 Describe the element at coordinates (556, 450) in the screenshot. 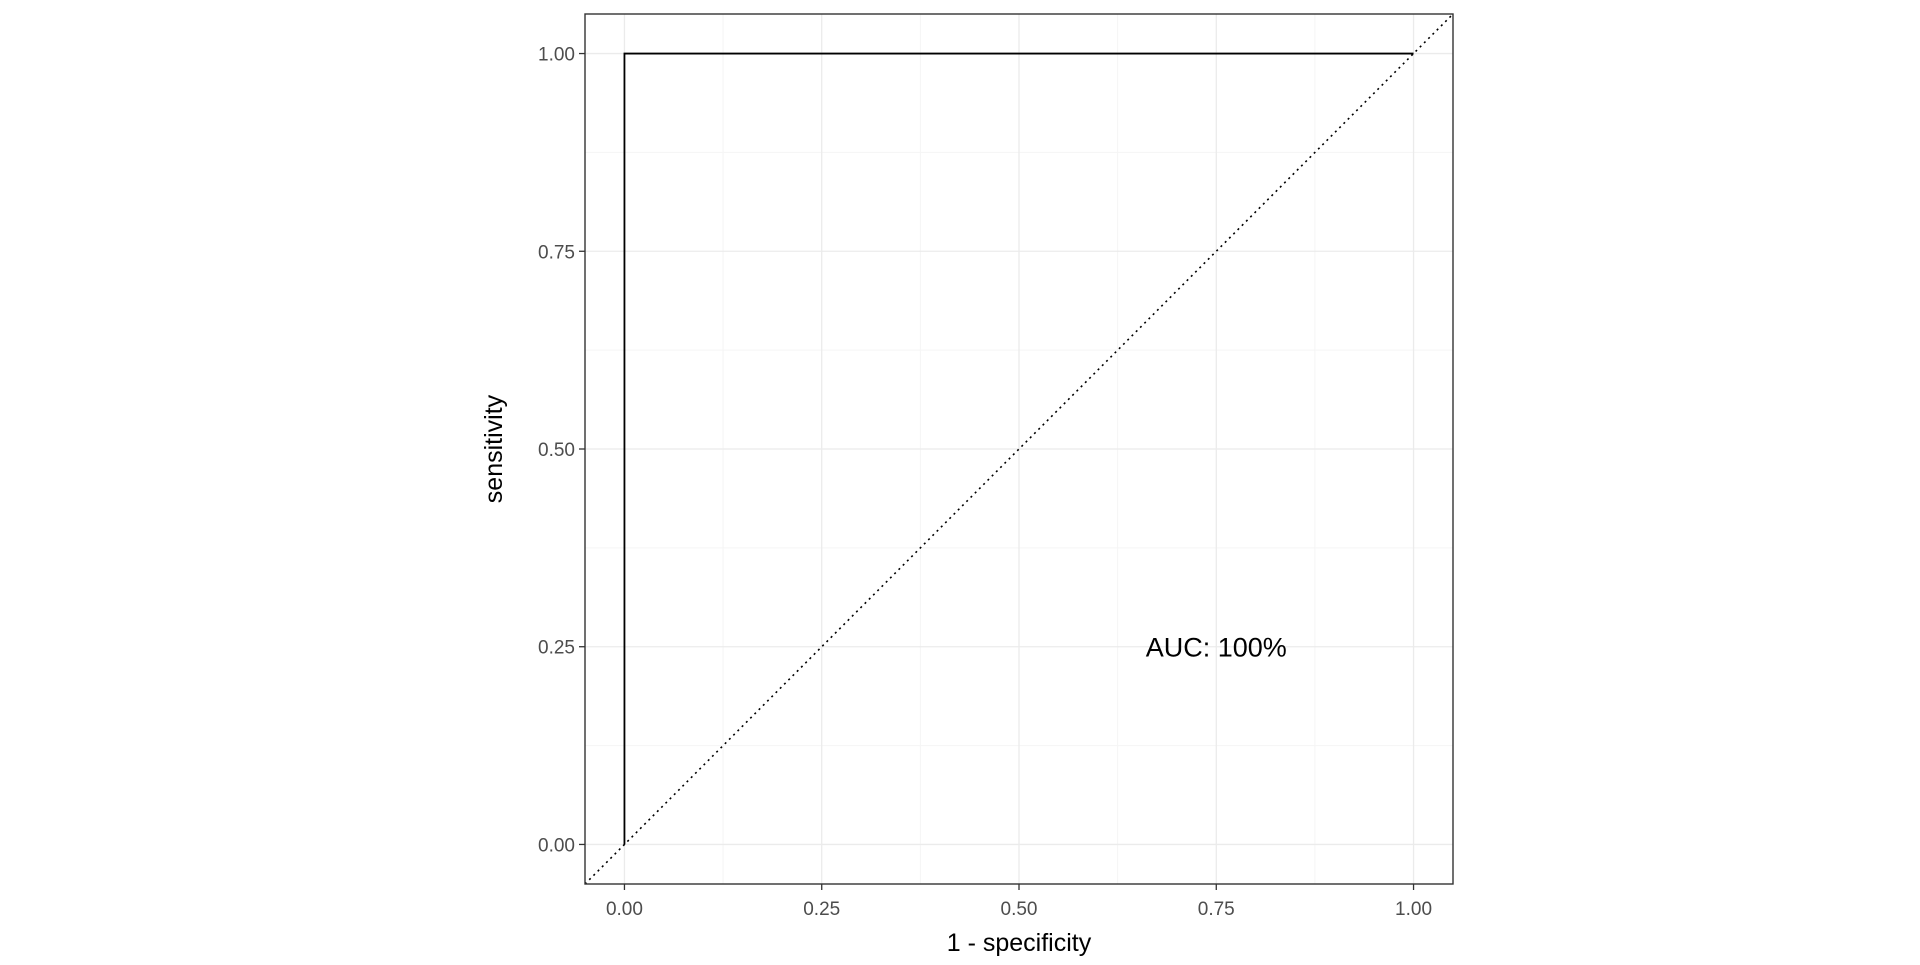

I see `y-tick-label: 0.50` at that location.